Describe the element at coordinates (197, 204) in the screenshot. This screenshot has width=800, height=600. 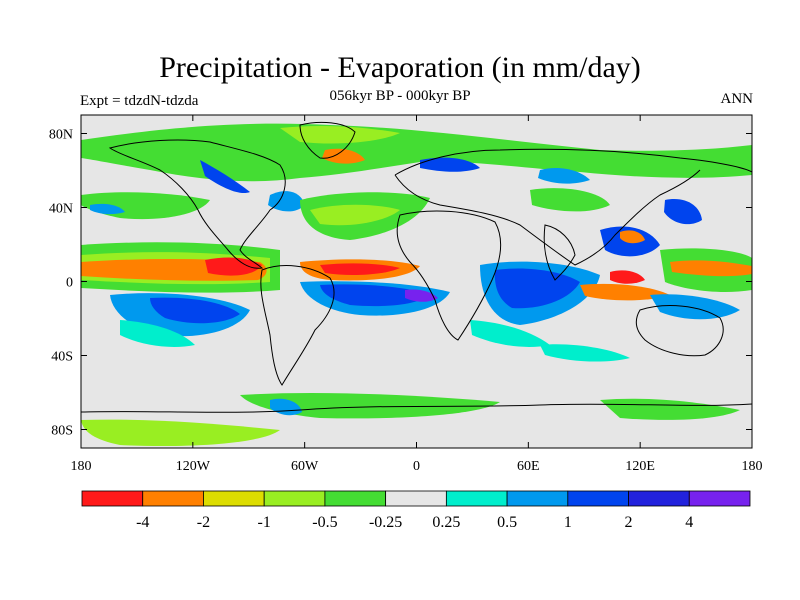
I see `coastline-north-america` at that location.